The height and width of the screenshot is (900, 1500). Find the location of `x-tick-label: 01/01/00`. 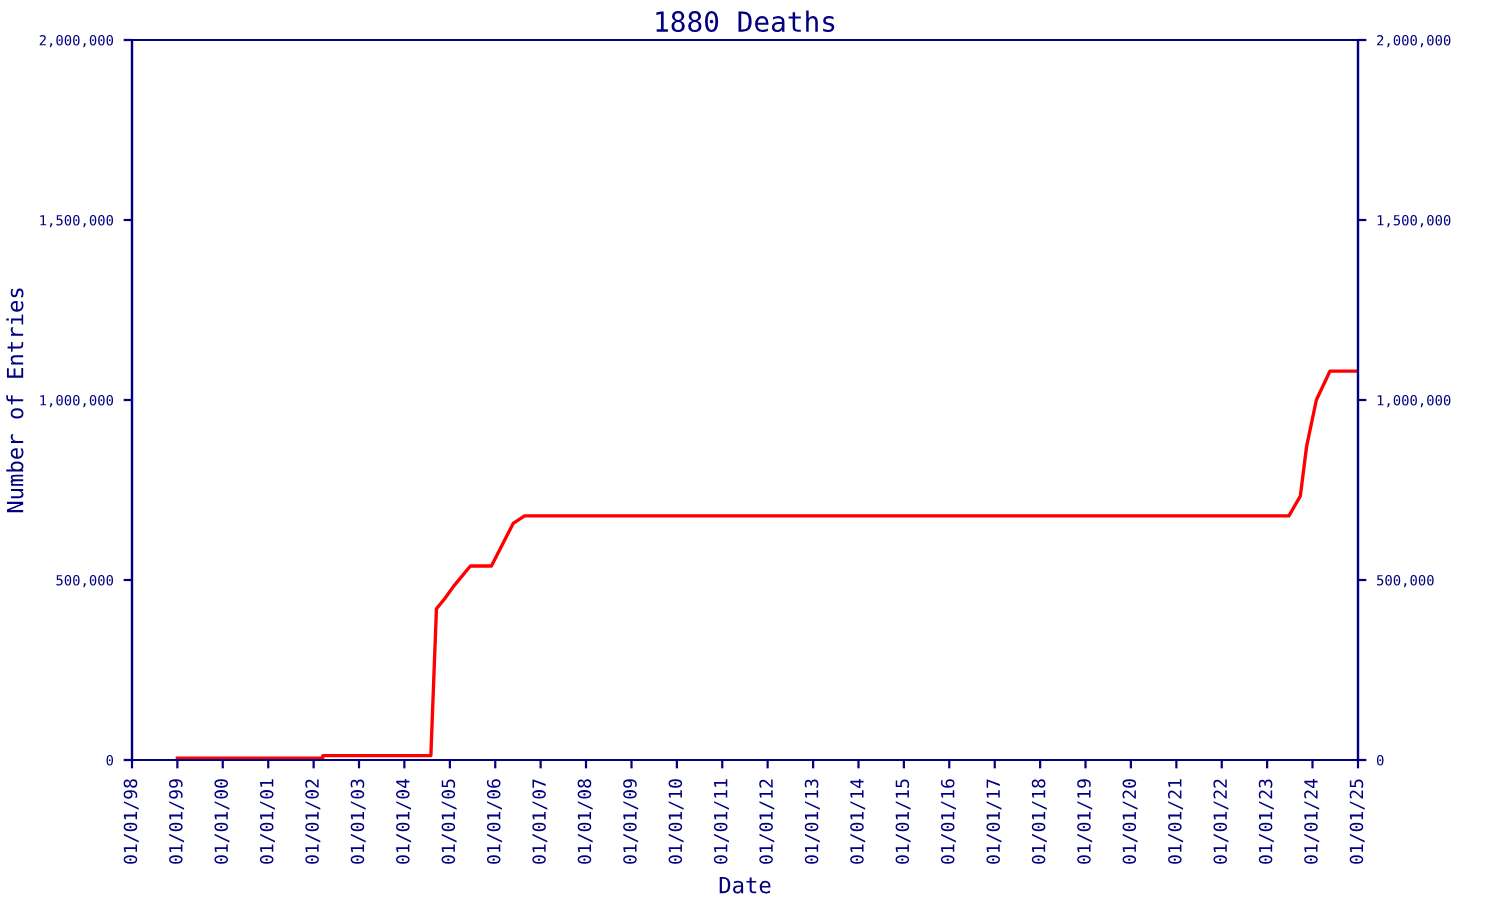

x-tick-label: 01/01/00 is located at coordinates (222, 821).